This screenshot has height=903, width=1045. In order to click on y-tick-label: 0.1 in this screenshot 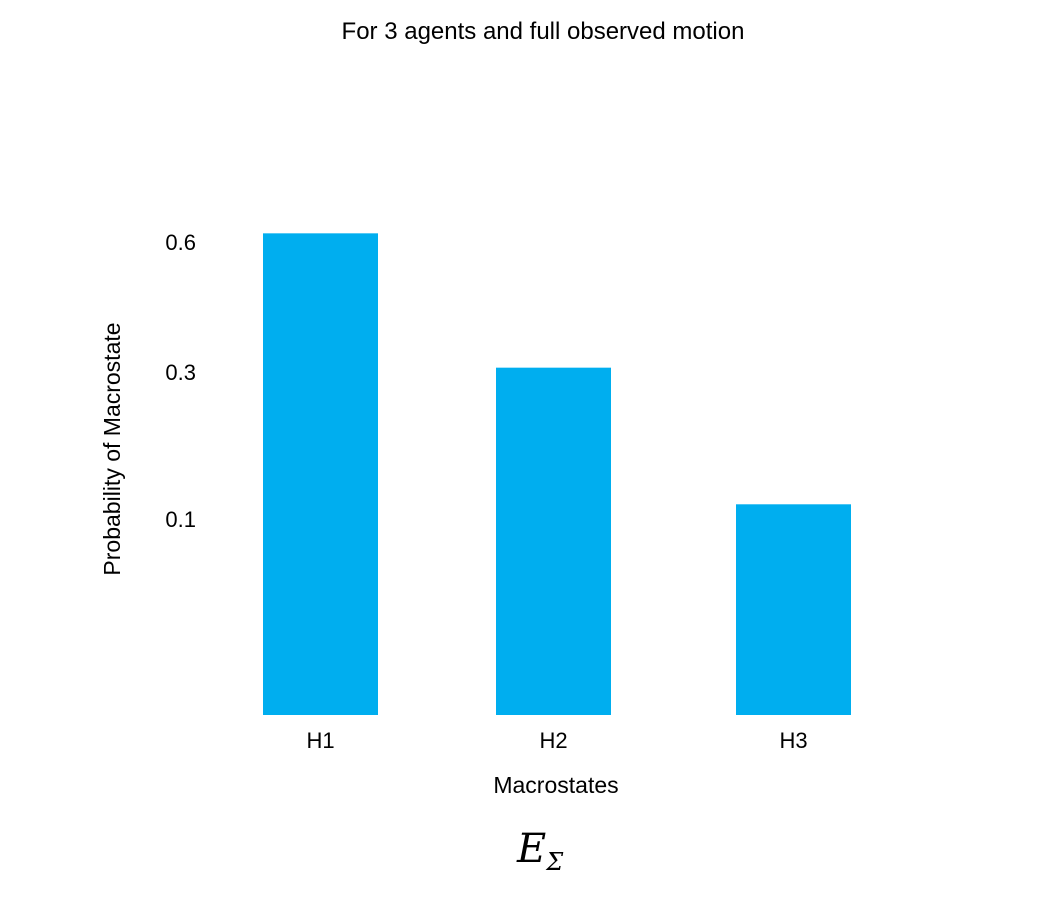, I will do `click(180, 519)`.